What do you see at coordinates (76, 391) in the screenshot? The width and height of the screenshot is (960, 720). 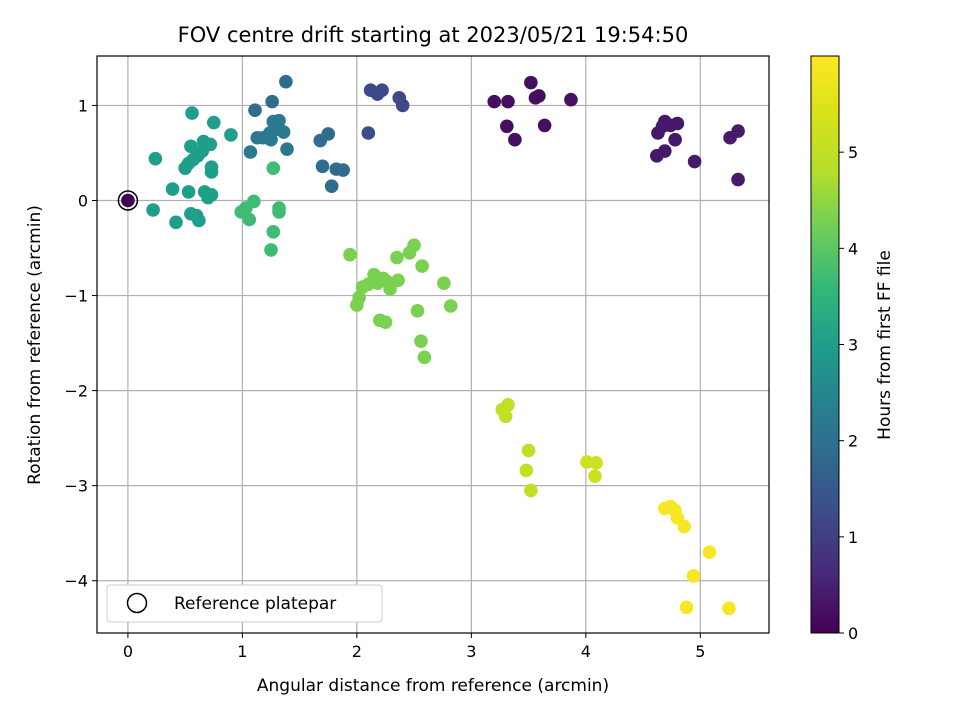 I see `y-tick-label: −2` at bounding box center [76, 391].